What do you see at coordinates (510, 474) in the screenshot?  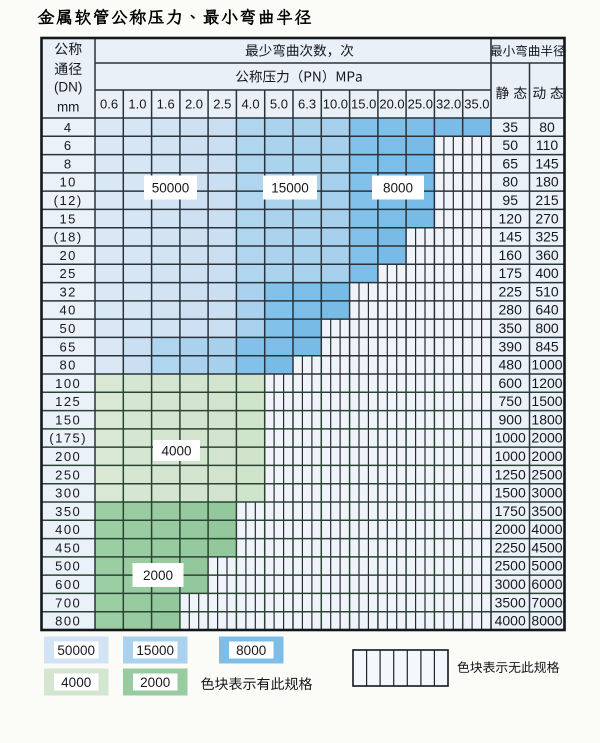 I see `svg-text: 1250` at bounding box center [510, 474].